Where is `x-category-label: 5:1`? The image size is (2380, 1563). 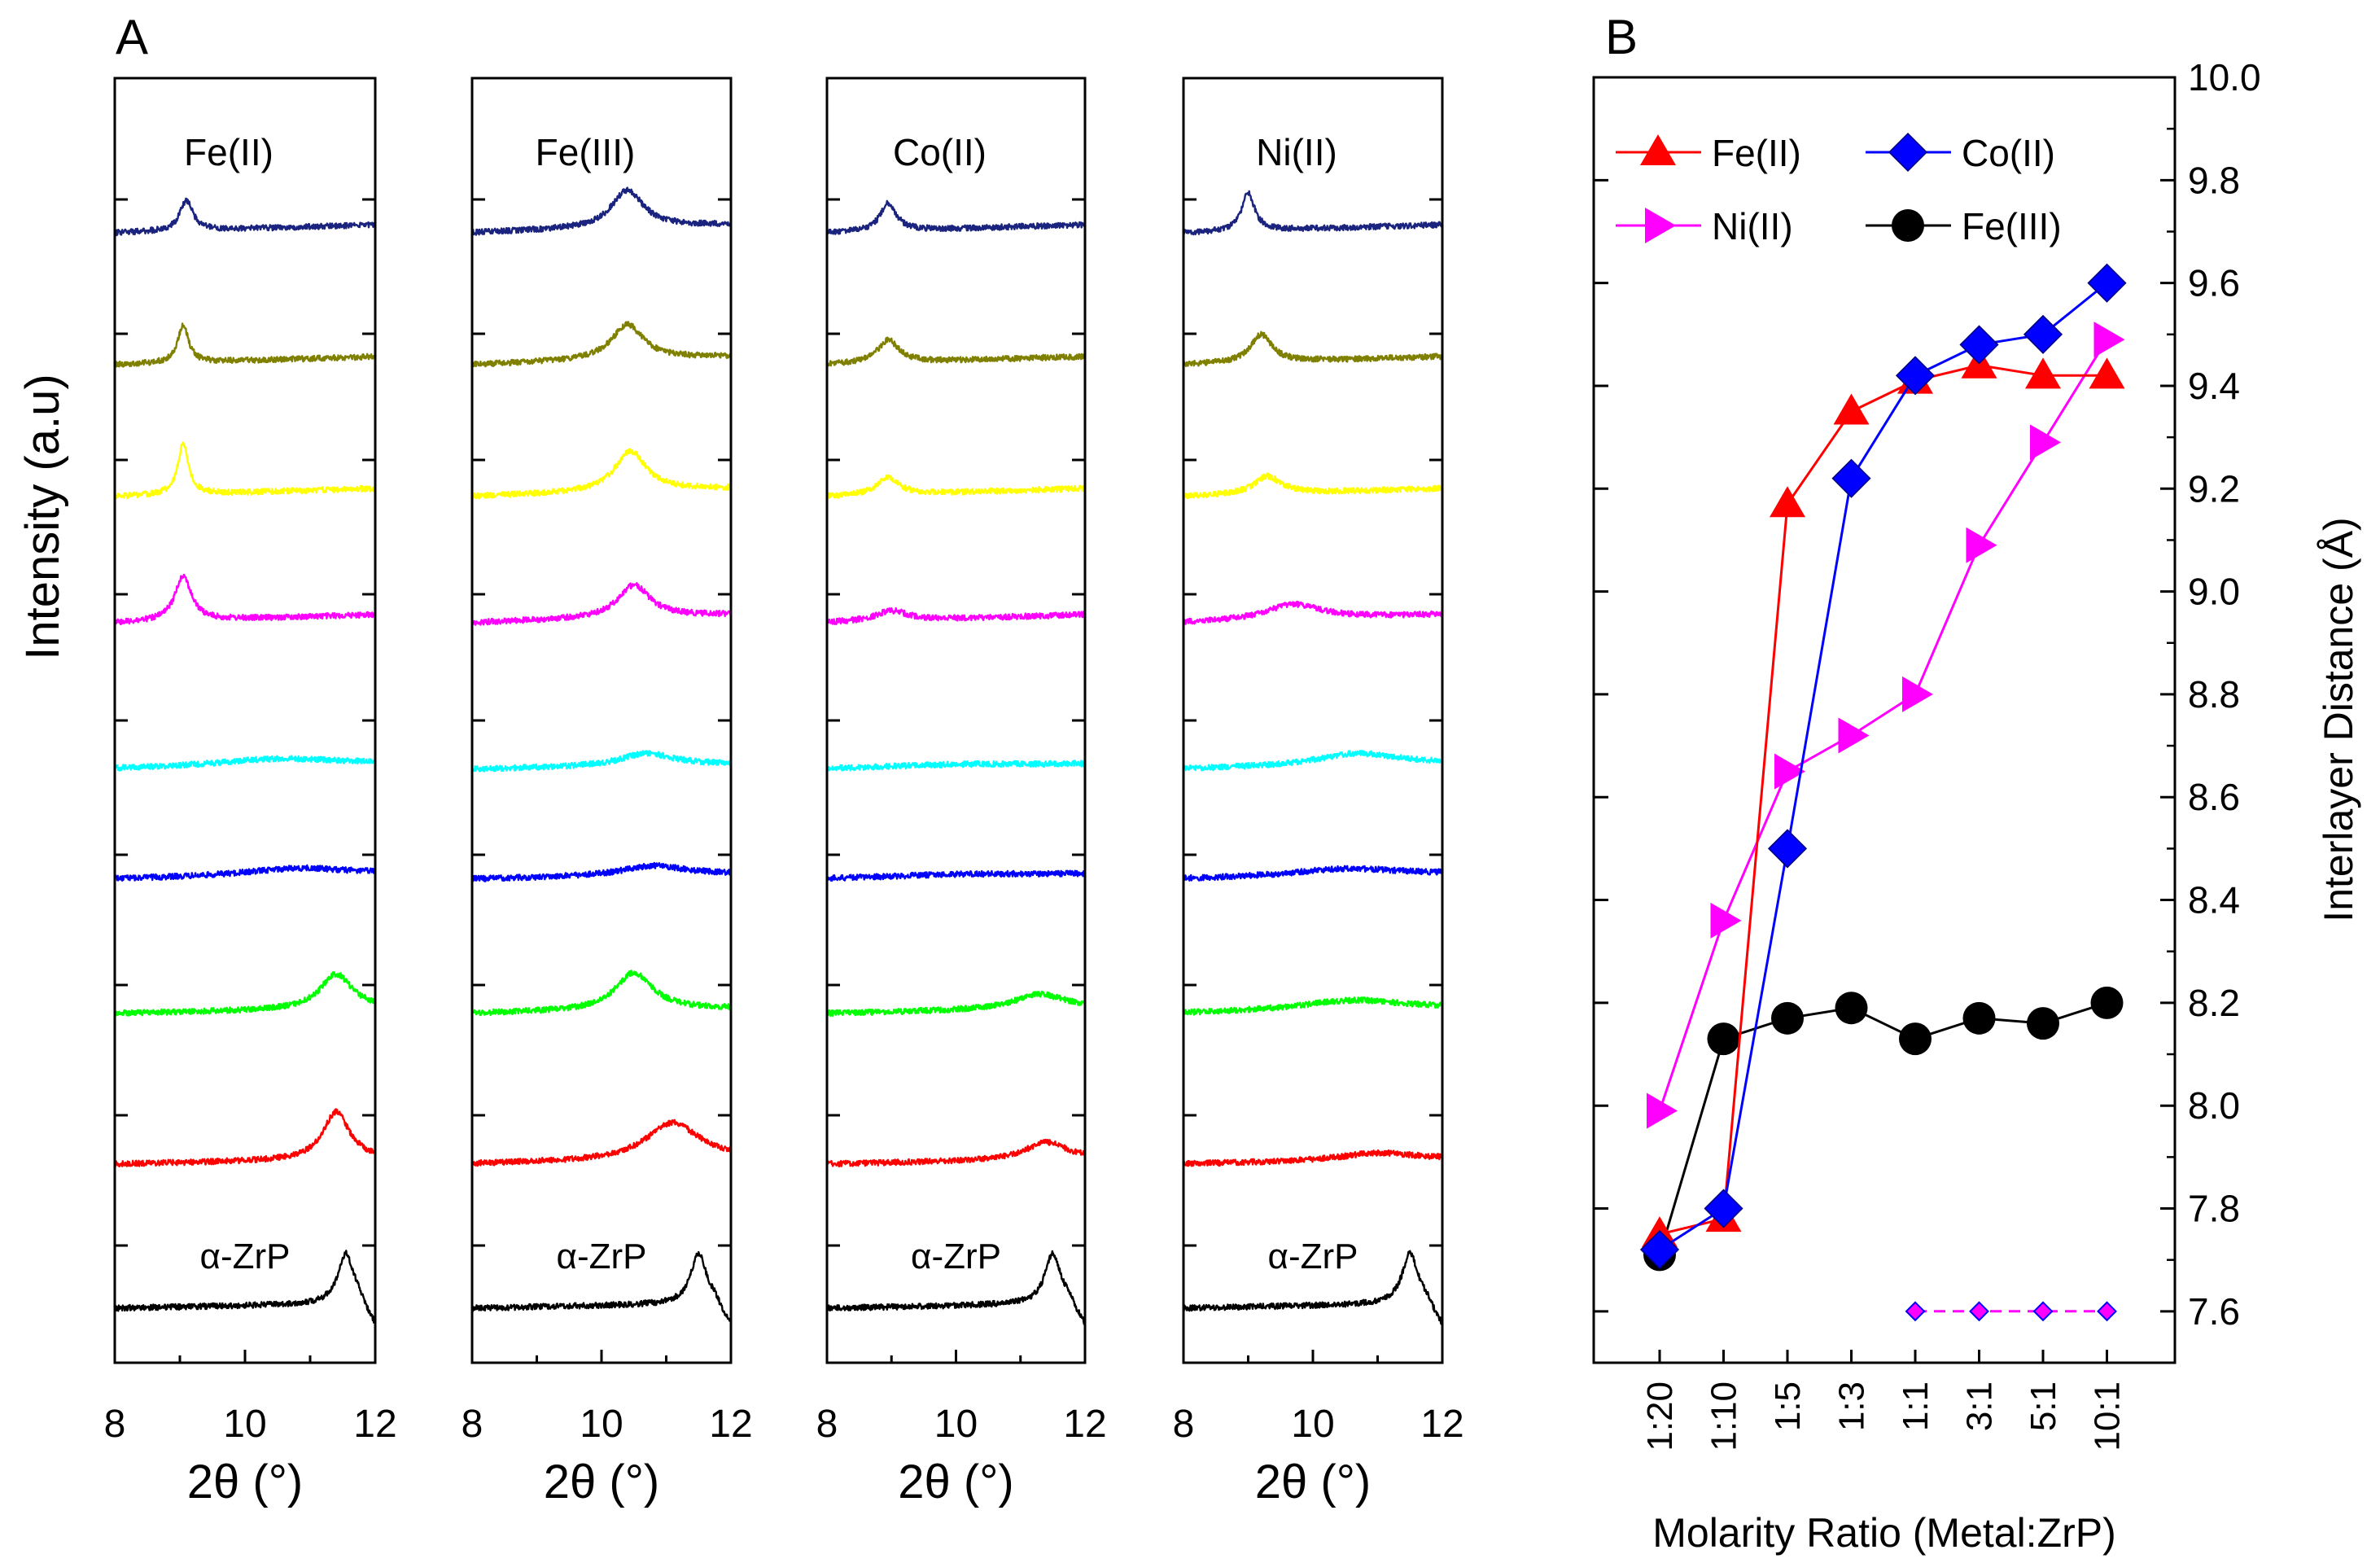
x-category-label: 5:1 is located at coordinates (2043, 1406).